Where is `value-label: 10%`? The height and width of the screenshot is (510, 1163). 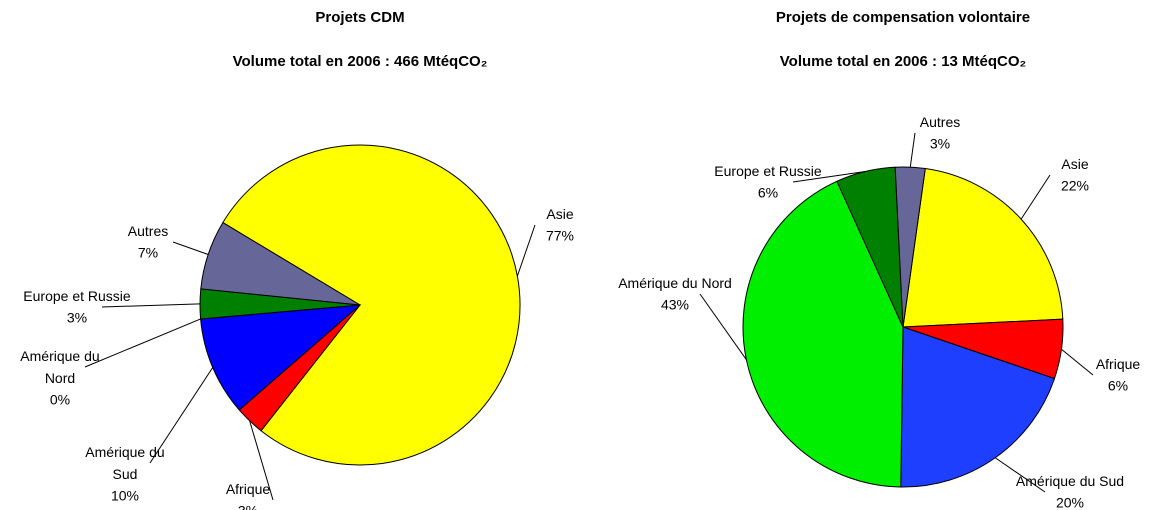 value-label: 10% is located at coordinates (125, 496).